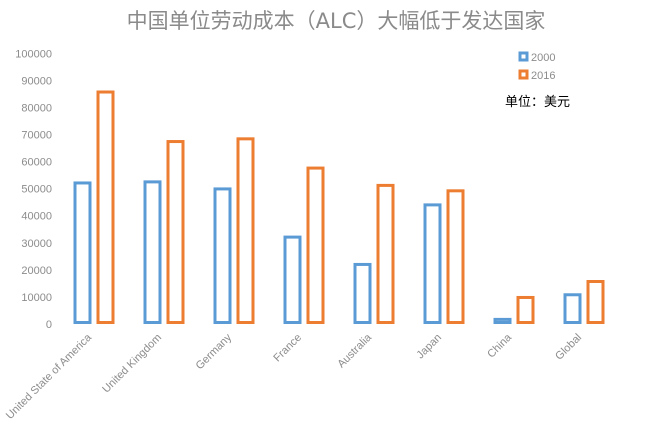 This screenshot has height=432, width=648. I want to click on y-tick-label: 50000, so click(36, 190).